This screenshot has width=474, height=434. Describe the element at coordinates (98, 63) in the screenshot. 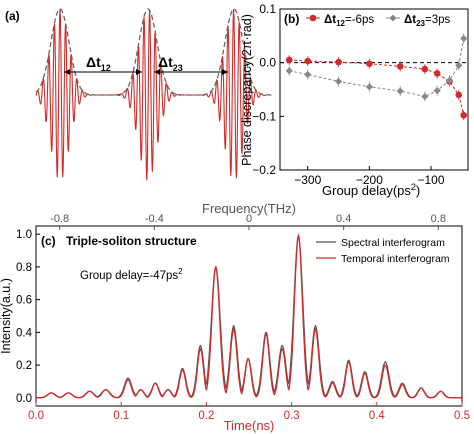

I see `dt12-label: Δt12` at that location.